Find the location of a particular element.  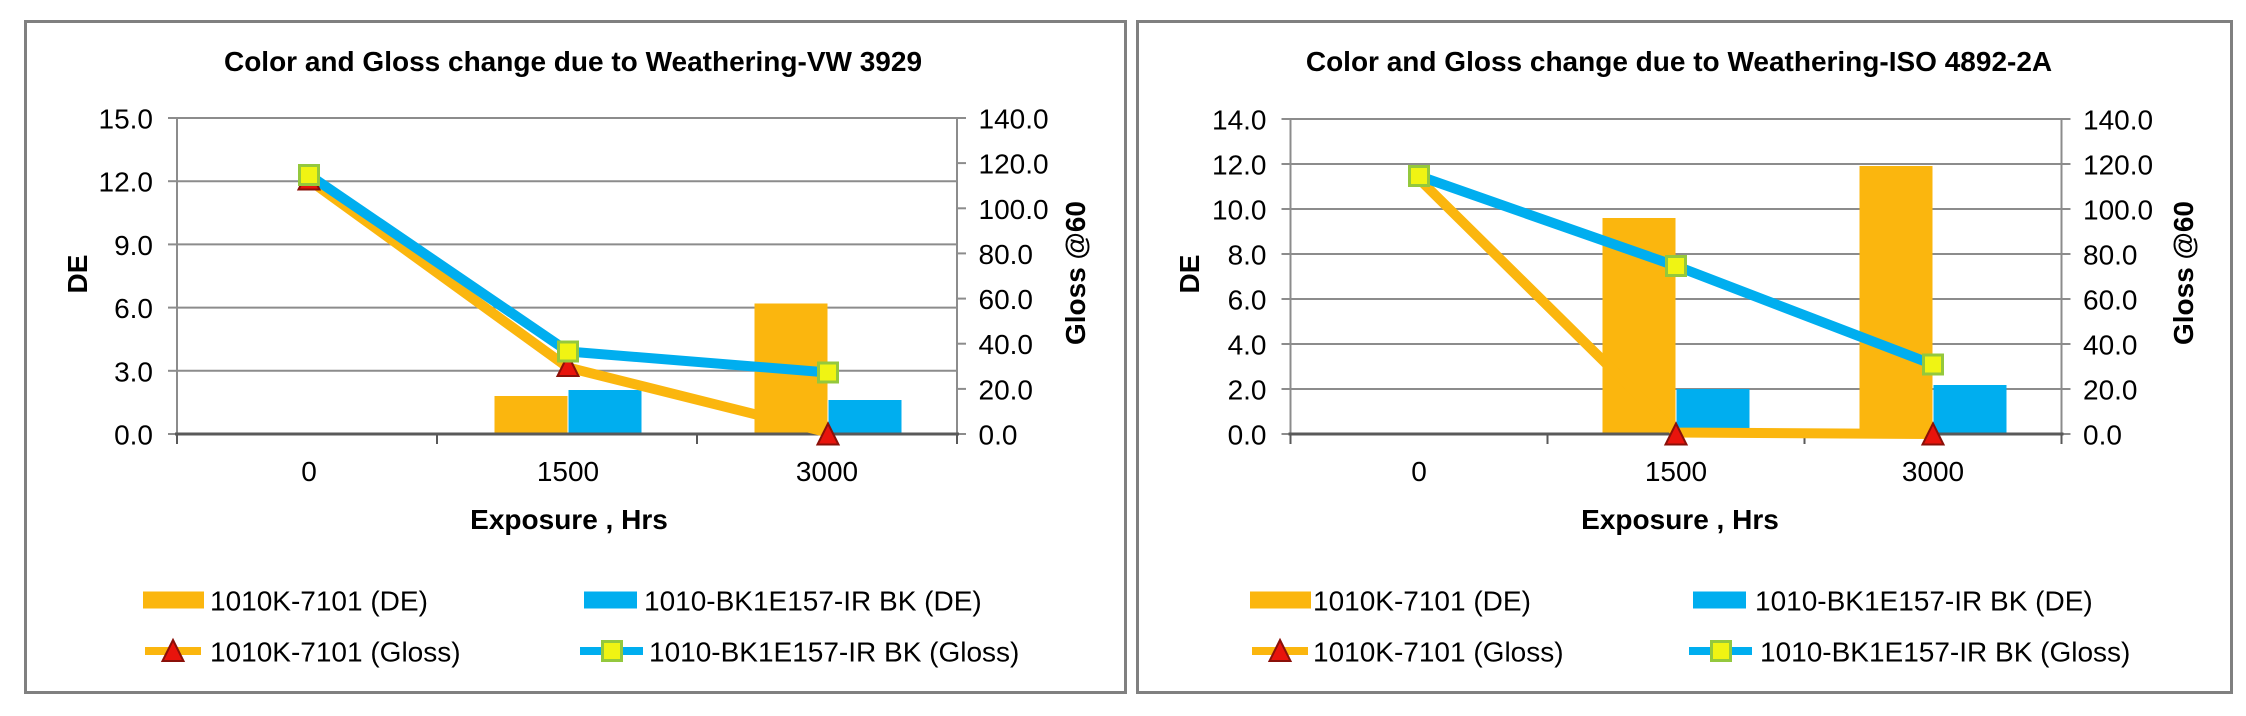

svg-text: 3.0 is located at coordinates (133, 371).